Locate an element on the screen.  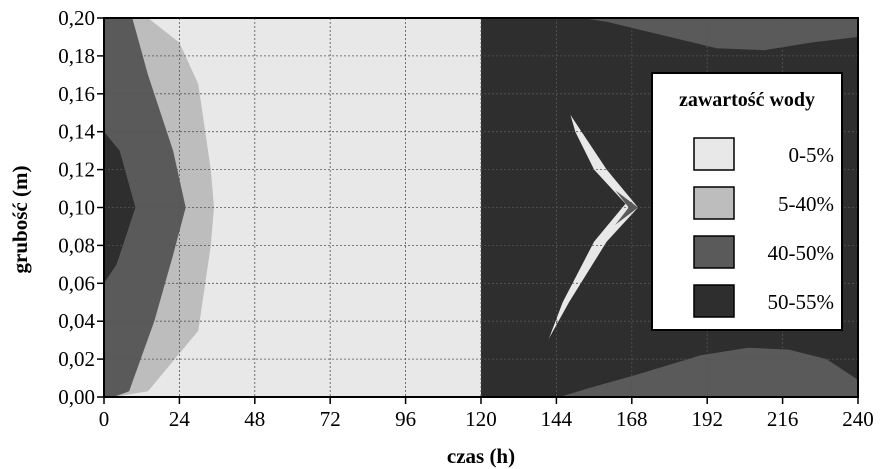
x-tick-label: 120 is located at coordinates (481, 419).